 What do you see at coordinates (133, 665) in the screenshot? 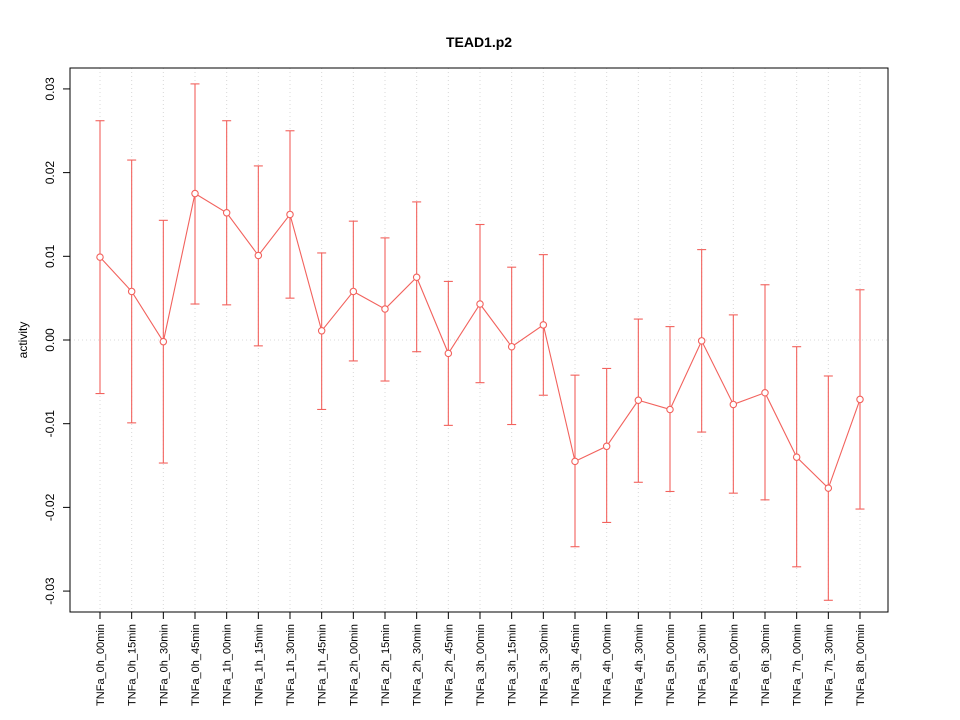
I see `x-tick-label: TNFa_0h_15min` at bounding box center [133, 665].